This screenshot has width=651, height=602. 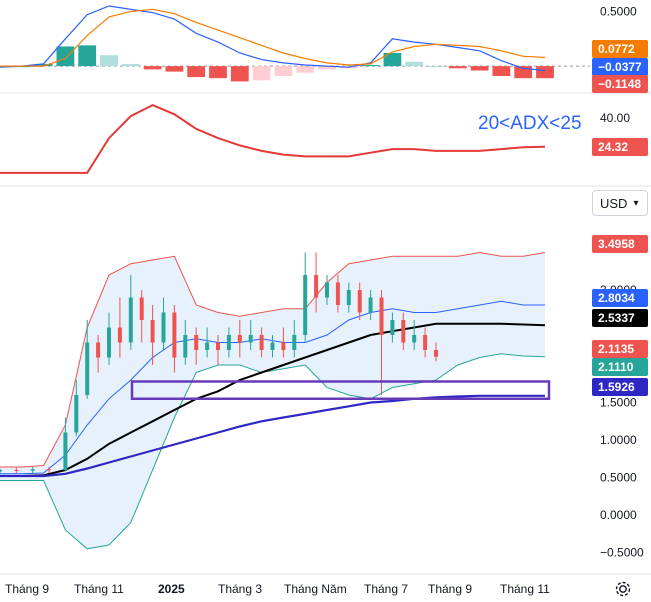 What do you see at coordinates (620, 67) in the screenshot?
I see `macd-badge-macd-bg` at bounding box center [620, 67].